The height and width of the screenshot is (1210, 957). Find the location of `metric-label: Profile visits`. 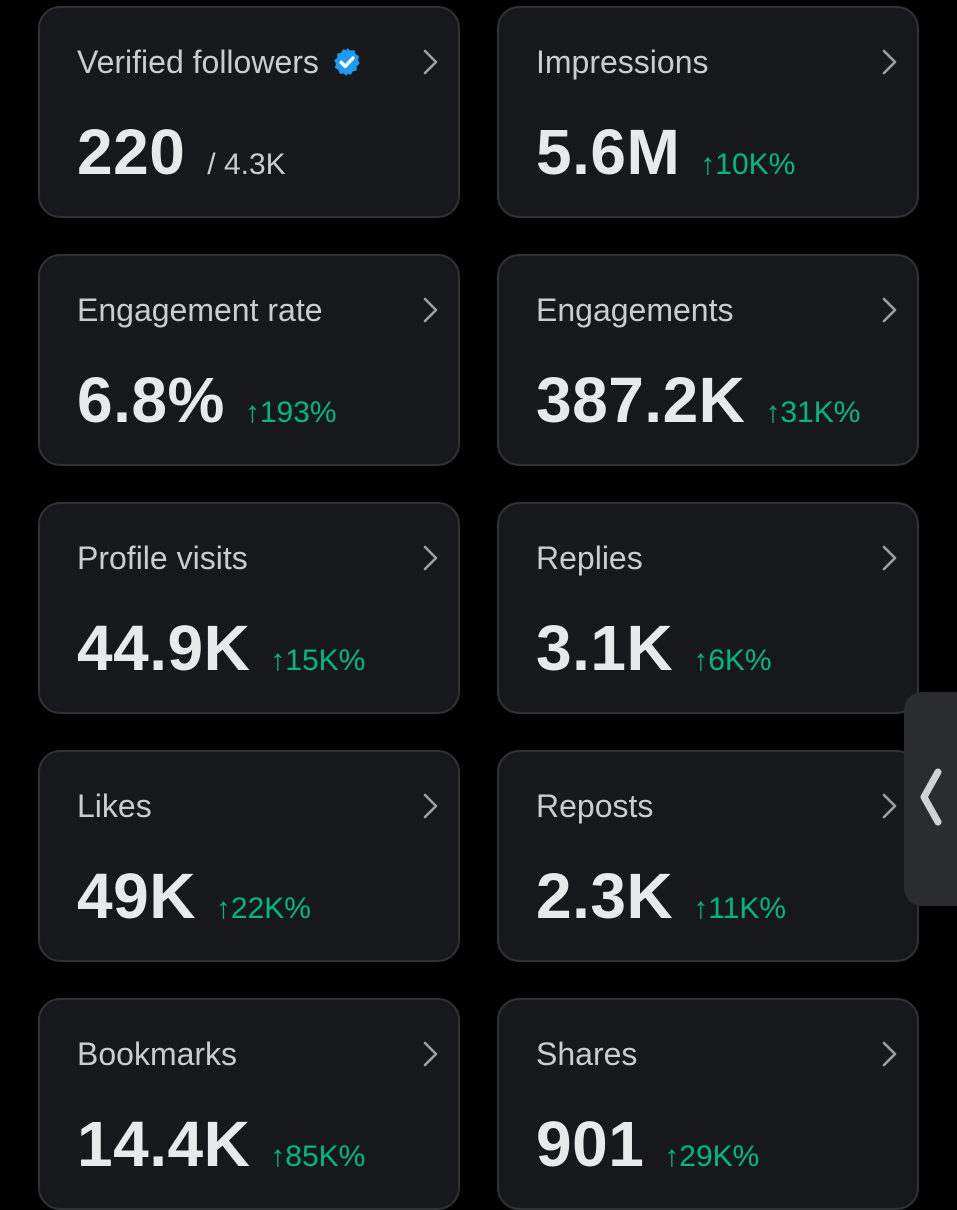

metric-label: Profile visits is located at coordinates (162, 558).